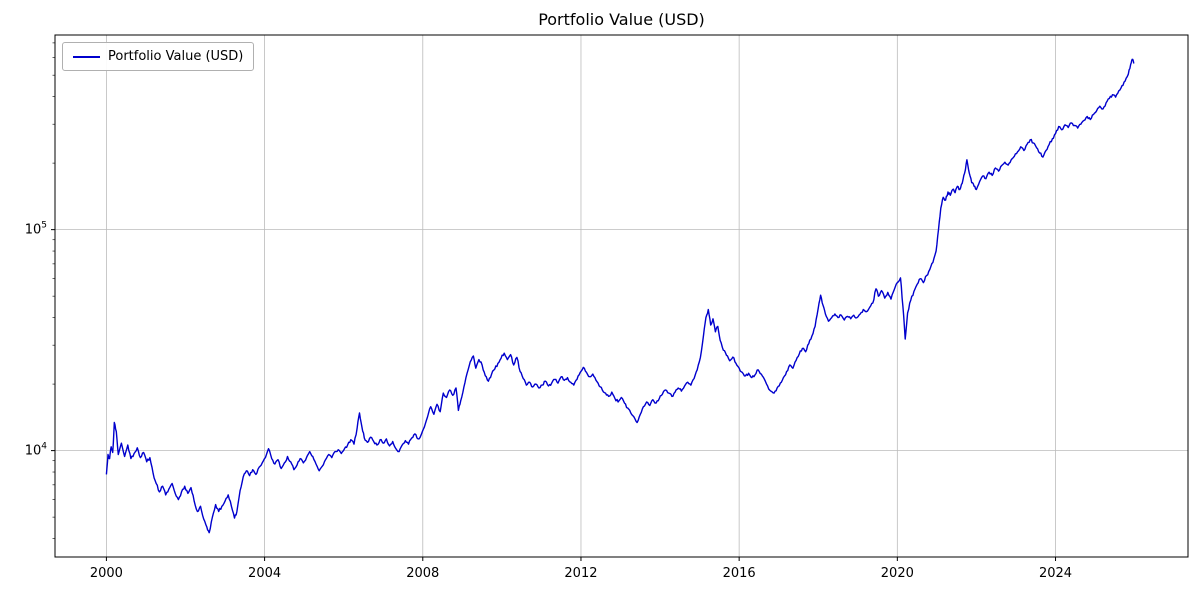 The height and width of the screenshot is (600, 1200). Describe the element at coordinates (86, 56) in the screenshot. I see `legend-line-sample` at that location.